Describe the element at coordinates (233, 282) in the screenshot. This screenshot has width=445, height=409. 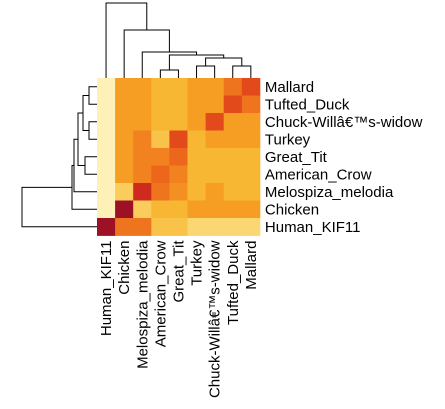
I see `column-label: Tufted_Duck` at that location.